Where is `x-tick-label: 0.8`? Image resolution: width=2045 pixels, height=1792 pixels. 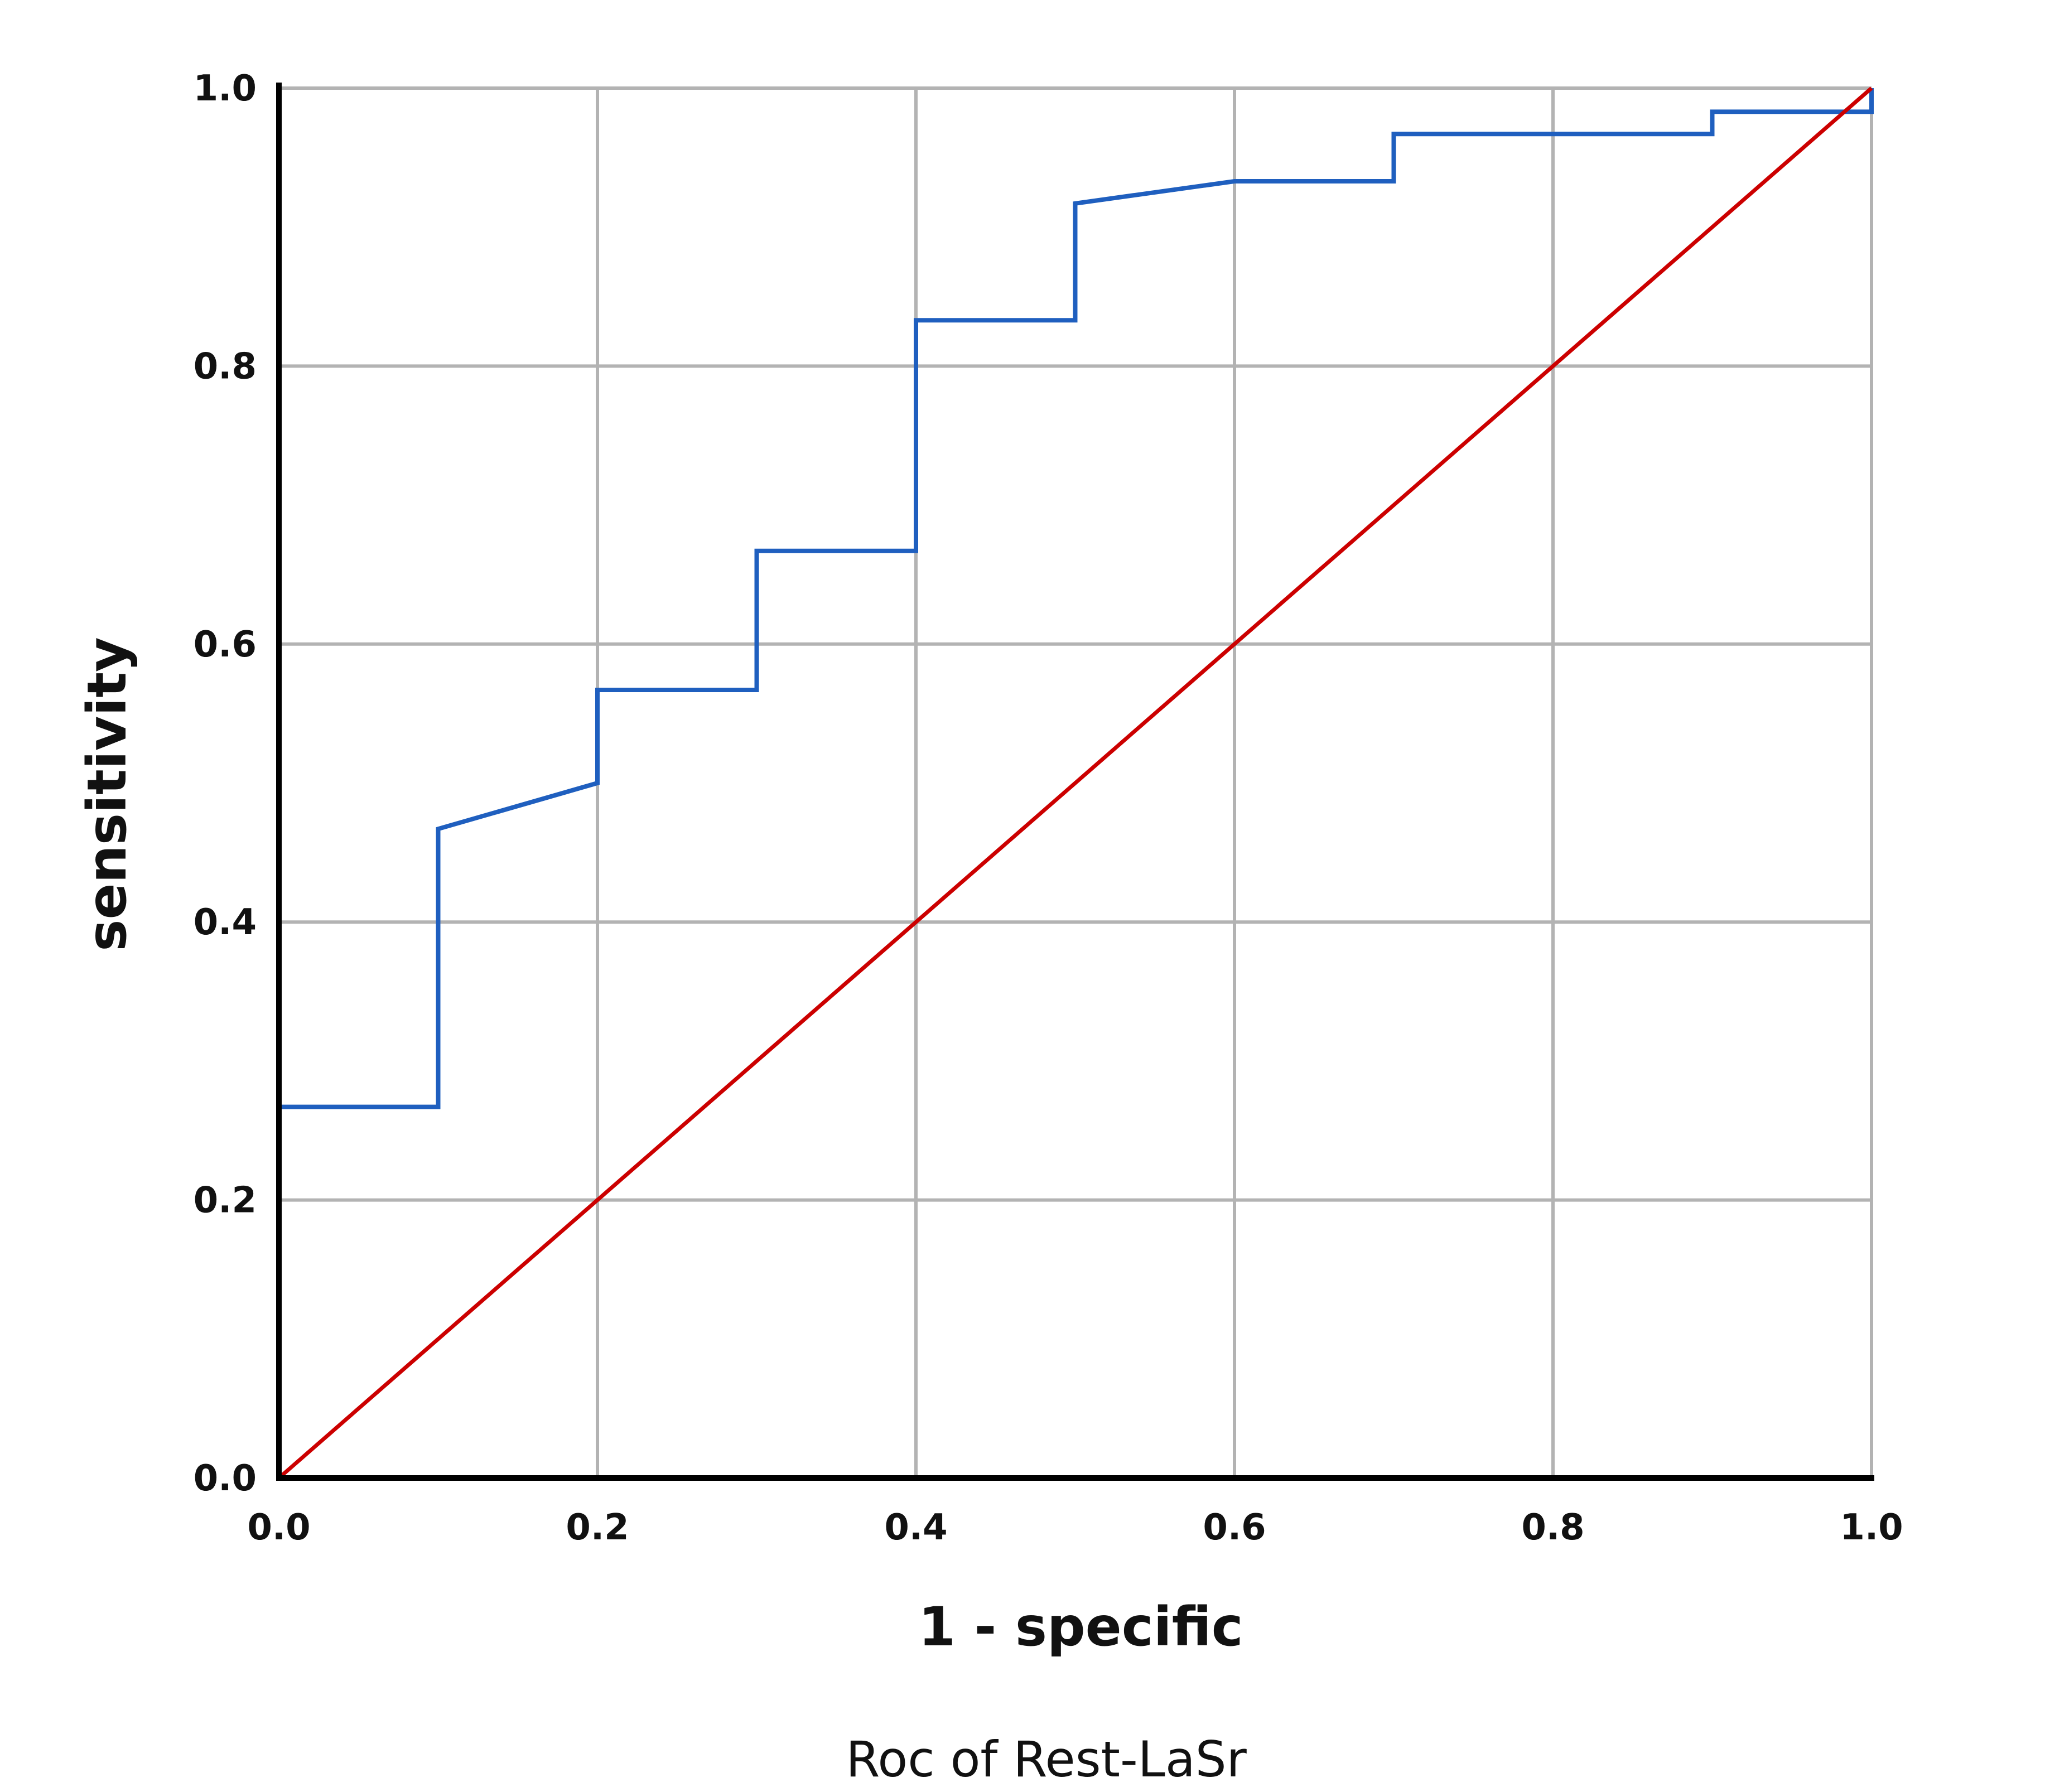 x-tick-label: 0.8 is located at coordinates (1553, 1528).